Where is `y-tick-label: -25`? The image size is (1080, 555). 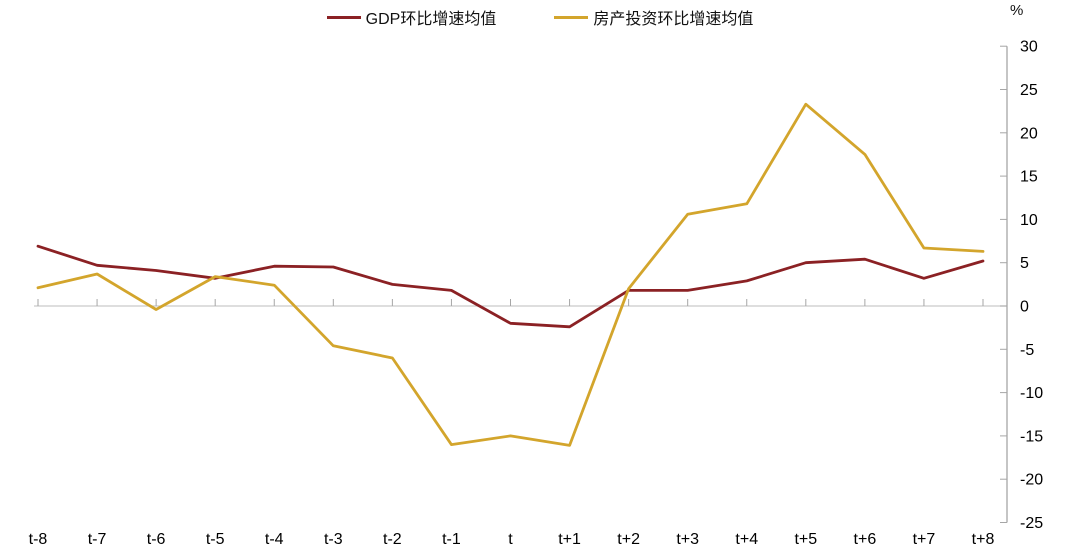
y-tick-label: -25 is located at coordinates (1031, 523).